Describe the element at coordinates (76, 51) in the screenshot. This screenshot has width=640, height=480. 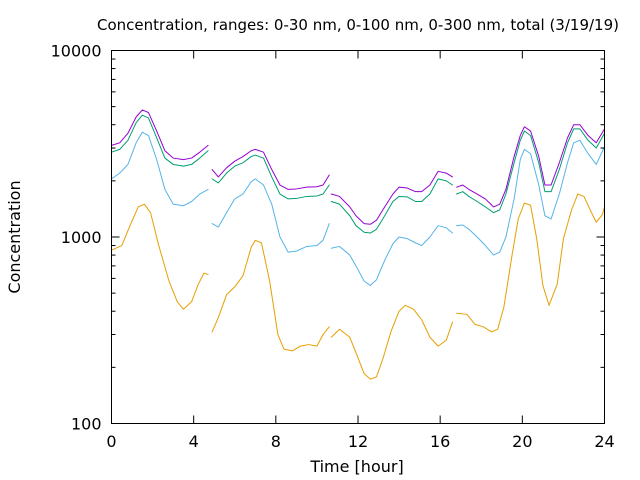
I see `y-tick-label: 10000` at that location.